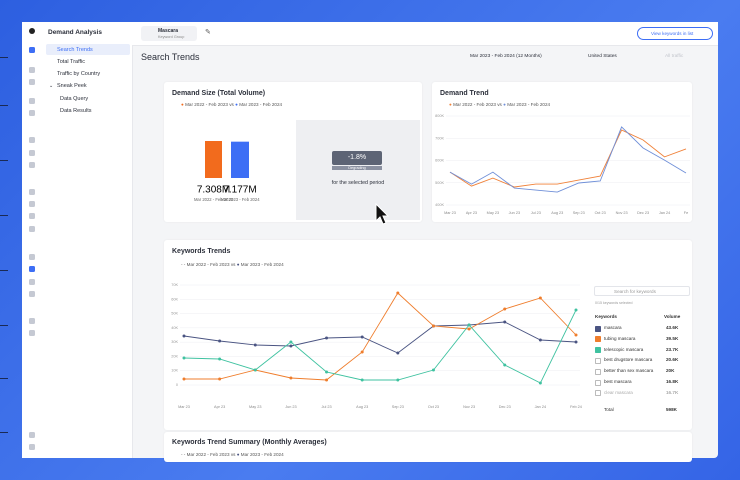  Describe the element at coordinates (620, 338) in the screenshot. I see `keyword: tubing mascara` at that location.